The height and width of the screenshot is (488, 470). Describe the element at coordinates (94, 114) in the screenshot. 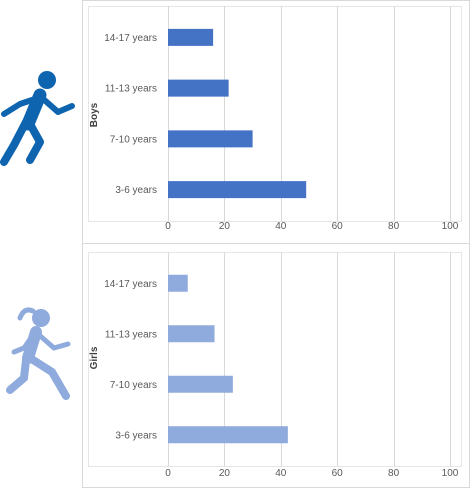

I see `panel-label: Boys` at that location.